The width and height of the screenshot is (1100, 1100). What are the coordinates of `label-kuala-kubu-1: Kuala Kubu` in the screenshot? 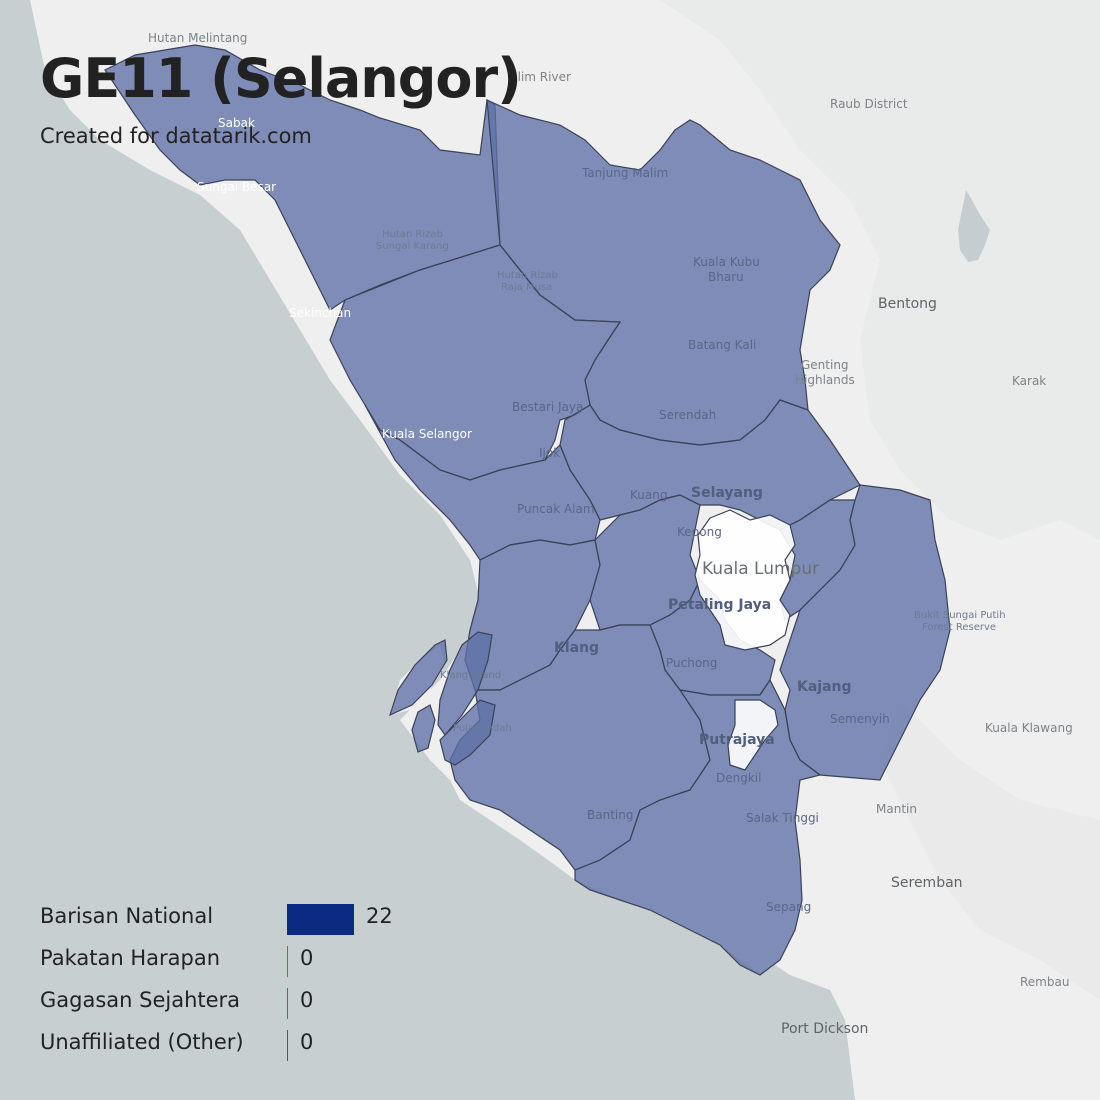 It's located at (726, 262).